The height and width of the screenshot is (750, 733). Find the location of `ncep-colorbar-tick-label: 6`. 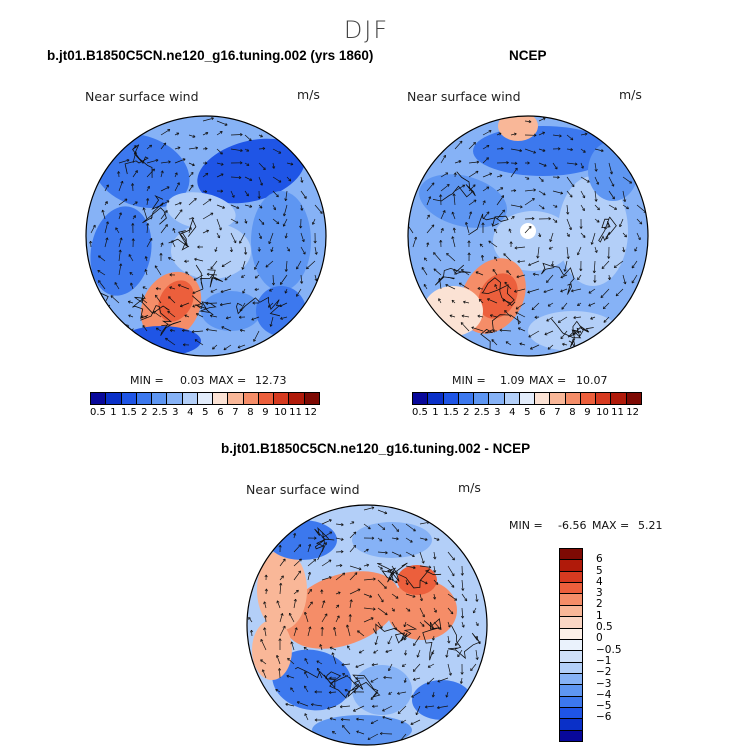

ncep-colorbar-tick-label: 6 is located at coordinates (542, 412).